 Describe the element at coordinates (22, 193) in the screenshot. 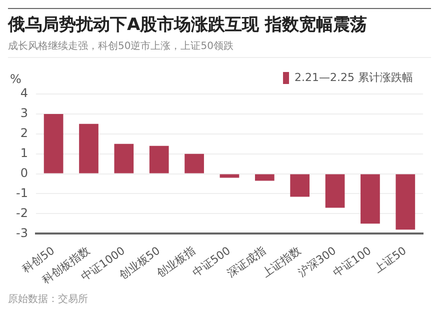

I see `y-tick-label: -1` at that location.